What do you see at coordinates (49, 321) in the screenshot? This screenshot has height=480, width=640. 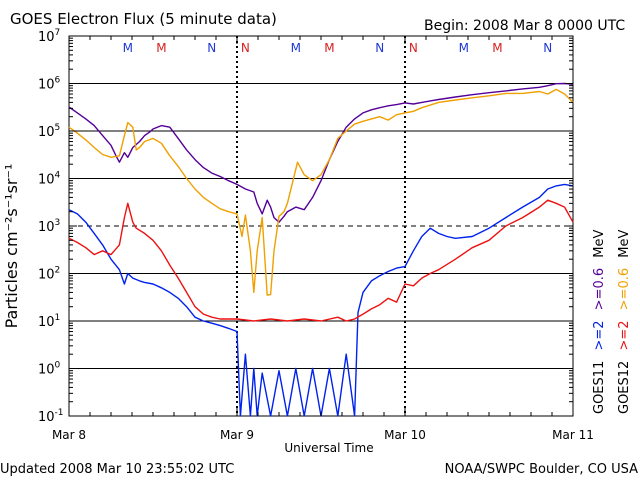 I see `y-tick-label: 10¹` at bounding box center [49, 321].